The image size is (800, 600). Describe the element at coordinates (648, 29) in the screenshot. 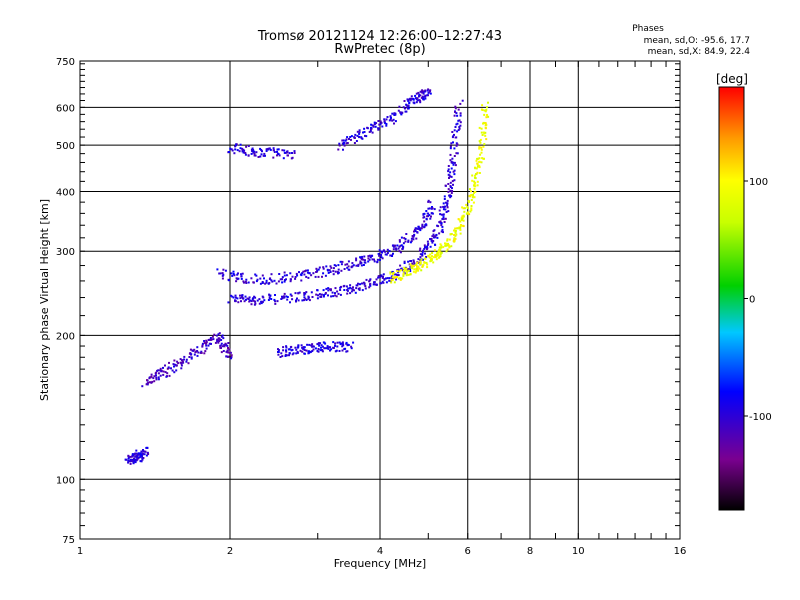

I see `stats-heading: Phases` at that location.